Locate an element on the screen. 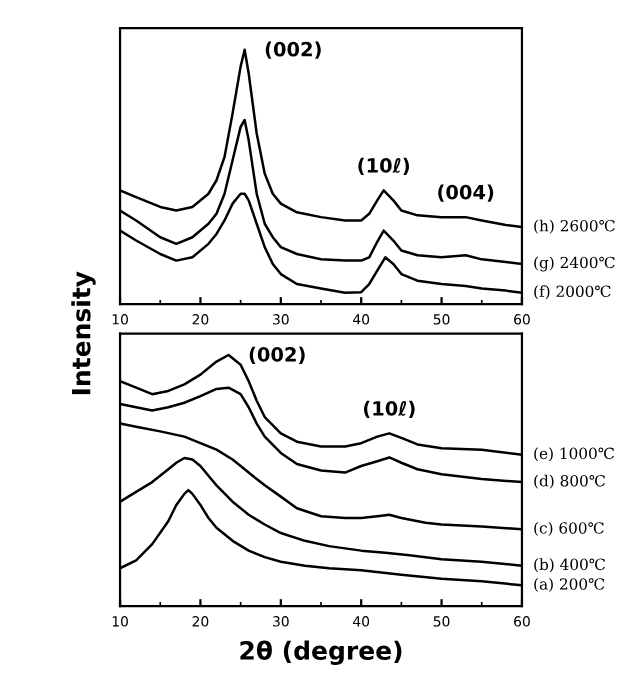 This screenshot has height=688, width=642. x-axis-title: 2θ (degree) is located at coordinates (321, 652).